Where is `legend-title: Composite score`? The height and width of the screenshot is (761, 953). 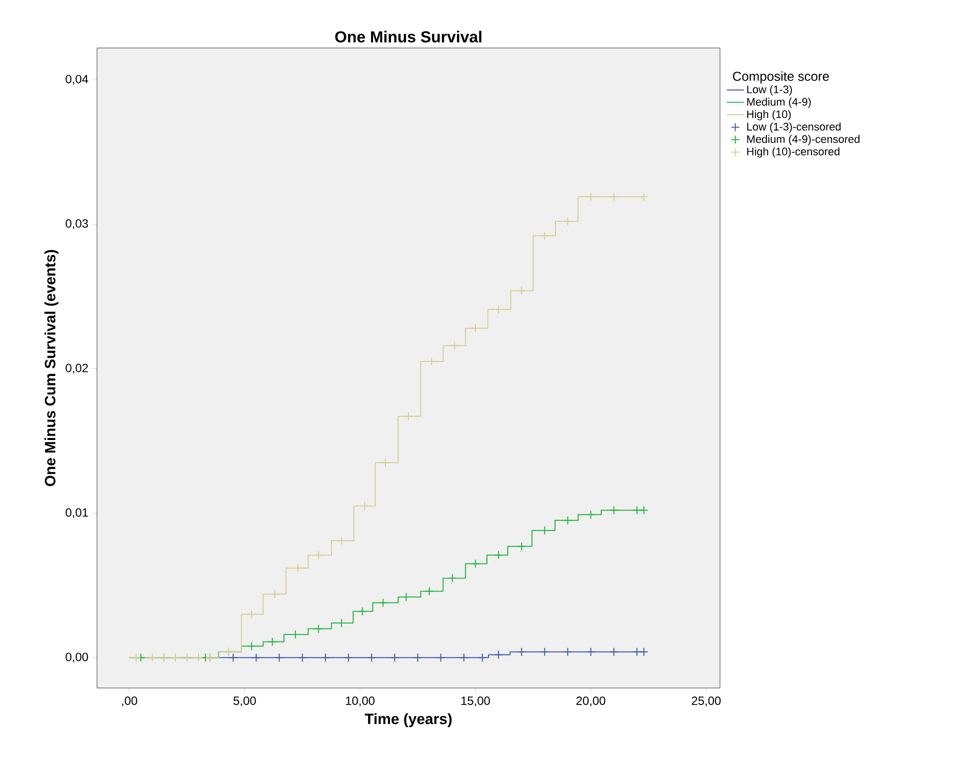 legend-title: Composite score is located at coordinates (780, 77).